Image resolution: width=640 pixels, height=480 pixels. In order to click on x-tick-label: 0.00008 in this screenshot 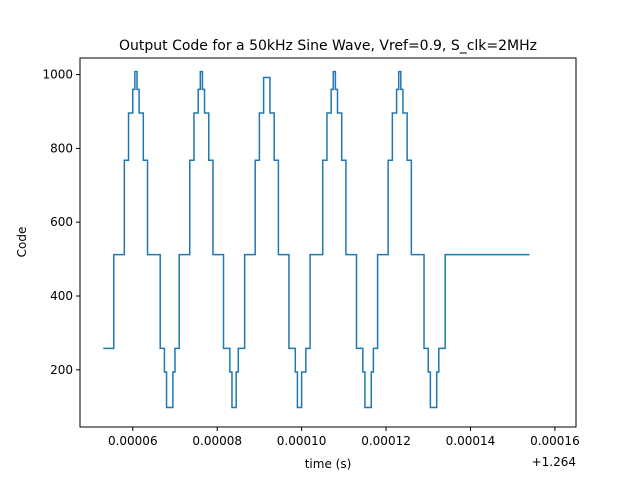, I will do `click(217, 441)`.